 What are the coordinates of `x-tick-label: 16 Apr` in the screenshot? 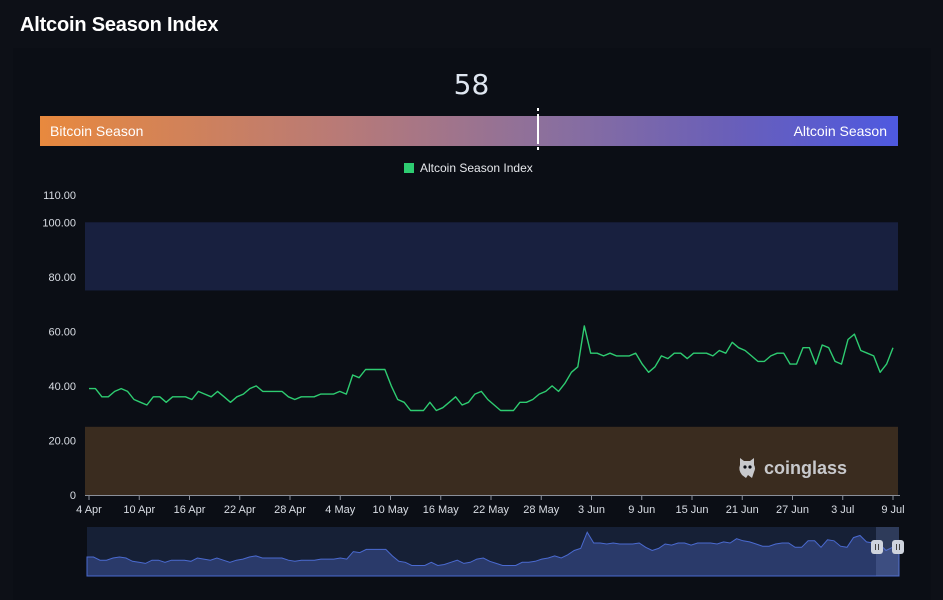 It's located at (190, 510).